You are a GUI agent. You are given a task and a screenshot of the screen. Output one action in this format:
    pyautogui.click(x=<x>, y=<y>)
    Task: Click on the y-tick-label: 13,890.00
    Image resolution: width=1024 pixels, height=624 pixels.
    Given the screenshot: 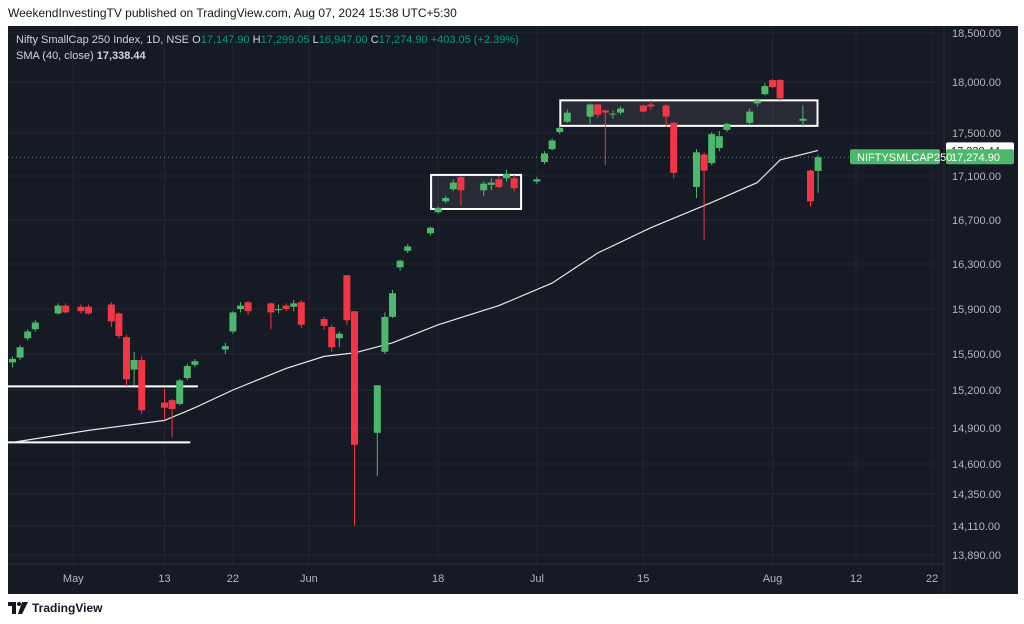 What is the action you would take?
    pyautogui.click(x=976, y=556)
    